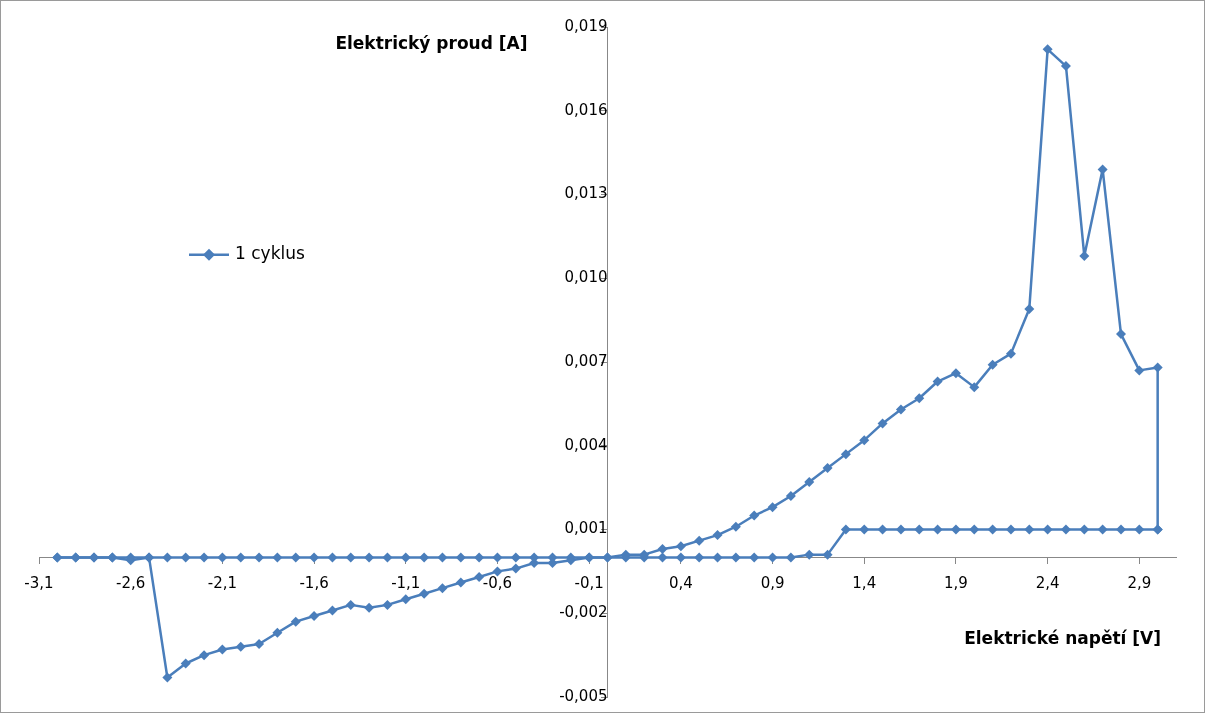 This screenshot has width=1205, height=713. Describe the element at coordinates (586, 528) in the screenshot. I see `y-tick-label: 0,001` at that location.